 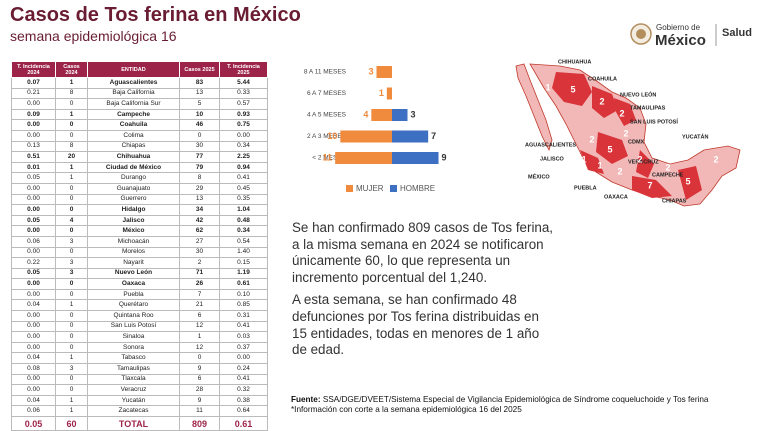 I want to click on category-label: 4 A 5 MESES, so click(x=327, y=115).